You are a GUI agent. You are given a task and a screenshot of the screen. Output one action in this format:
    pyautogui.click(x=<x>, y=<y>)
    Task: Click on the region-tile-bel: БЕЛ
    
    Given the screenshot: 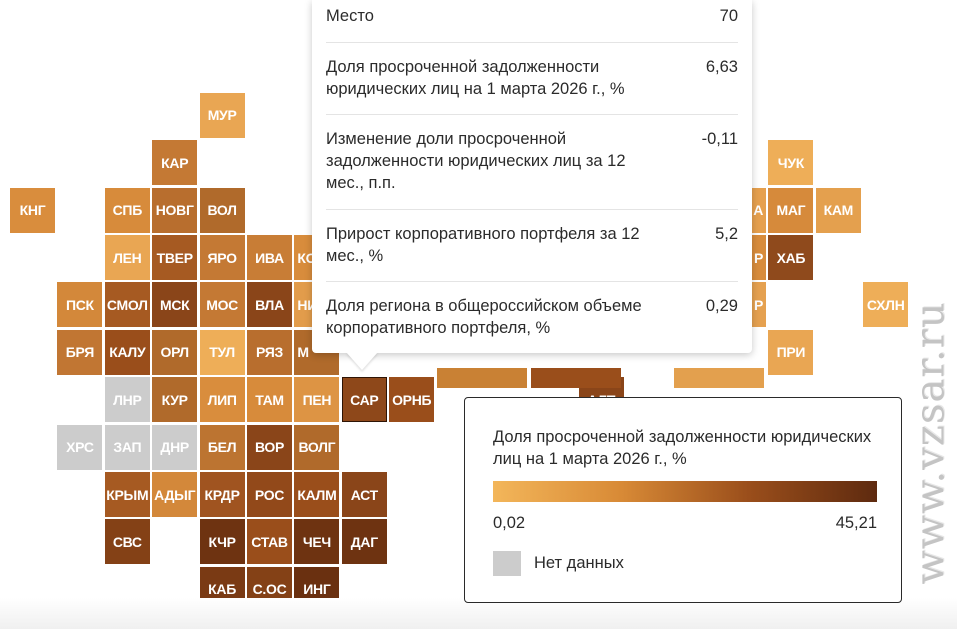 What is the action you would take?
    pyautogui.click(x=222, y=447)
    